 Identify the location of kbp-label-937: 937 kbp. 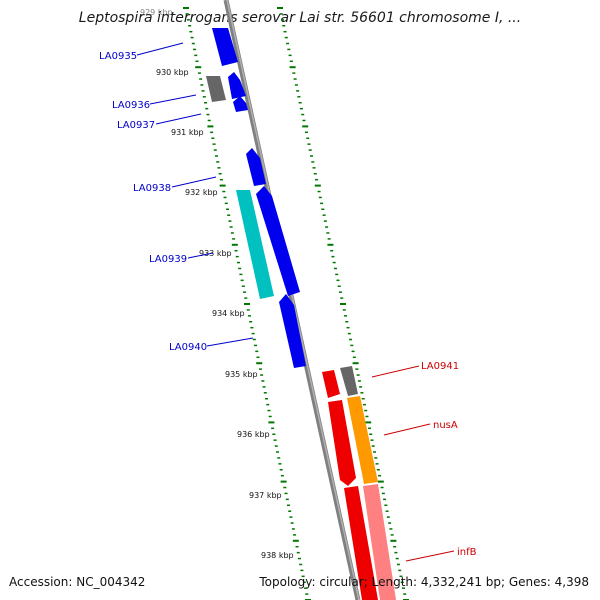
(265, 495).